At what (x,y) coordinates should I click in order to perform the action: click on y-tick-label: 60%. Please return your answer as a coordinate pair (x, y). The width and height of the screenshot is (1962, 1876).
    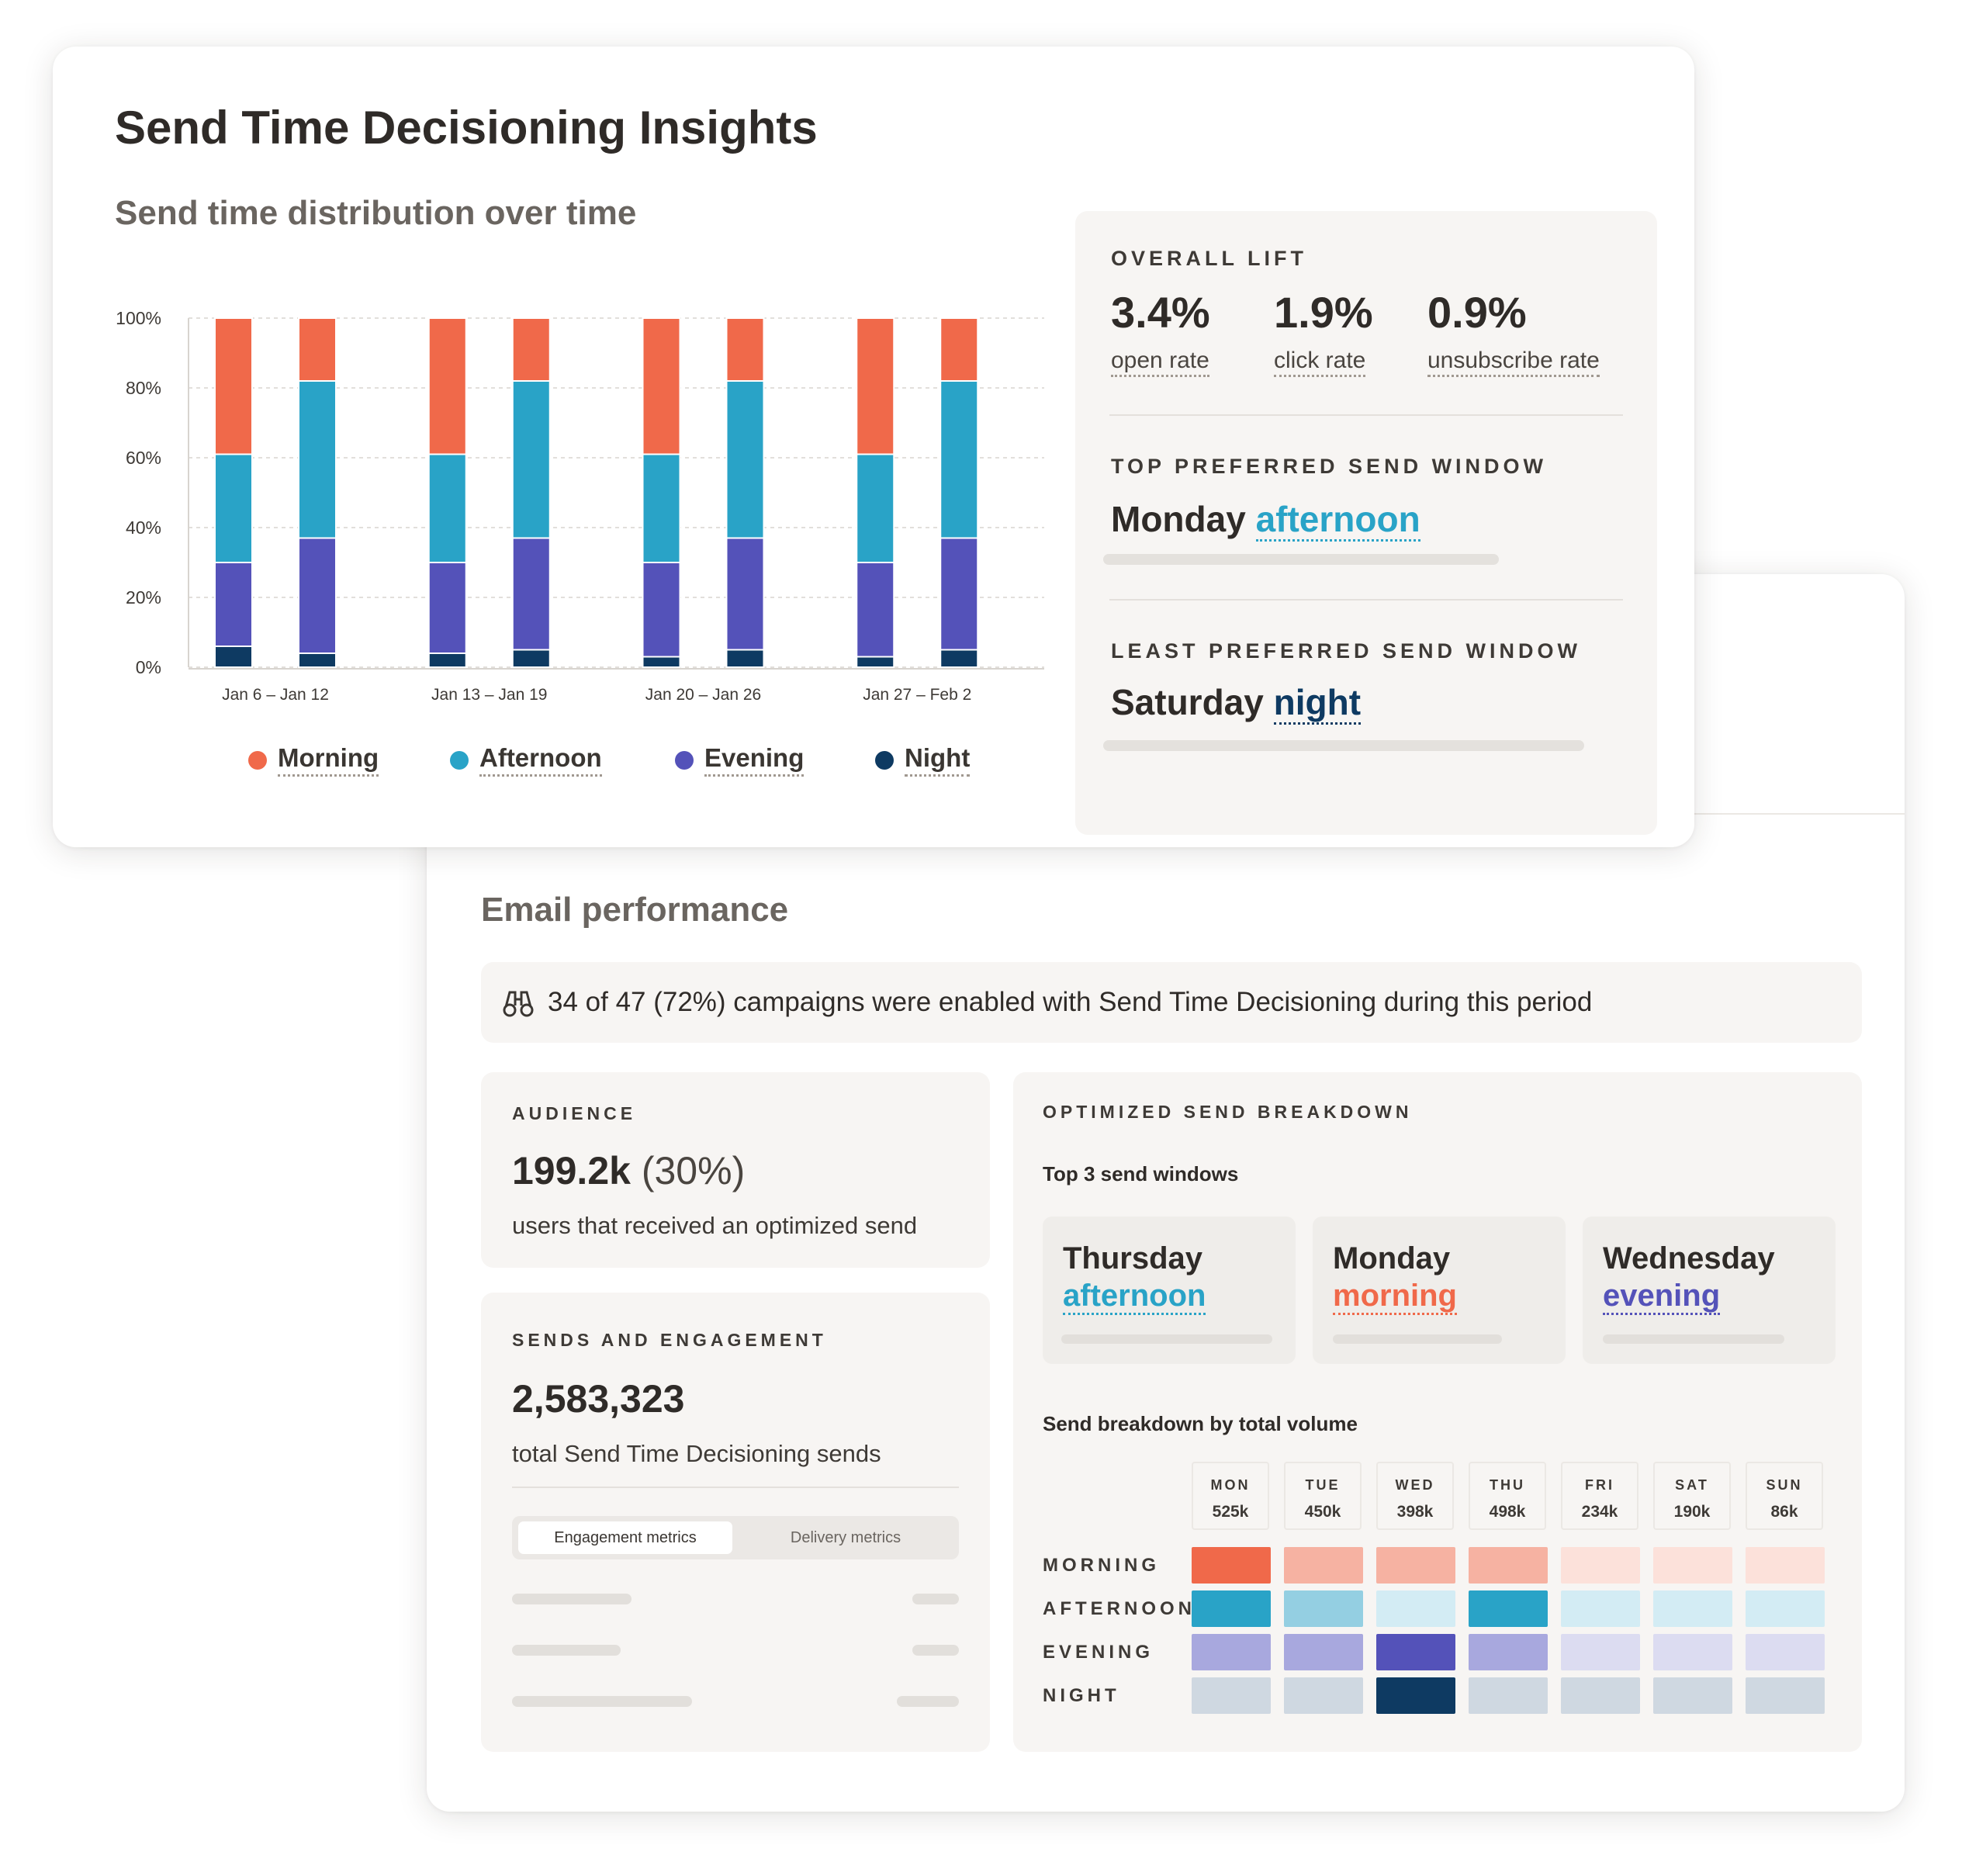
    Looking at the image, I should click on (143, 458).